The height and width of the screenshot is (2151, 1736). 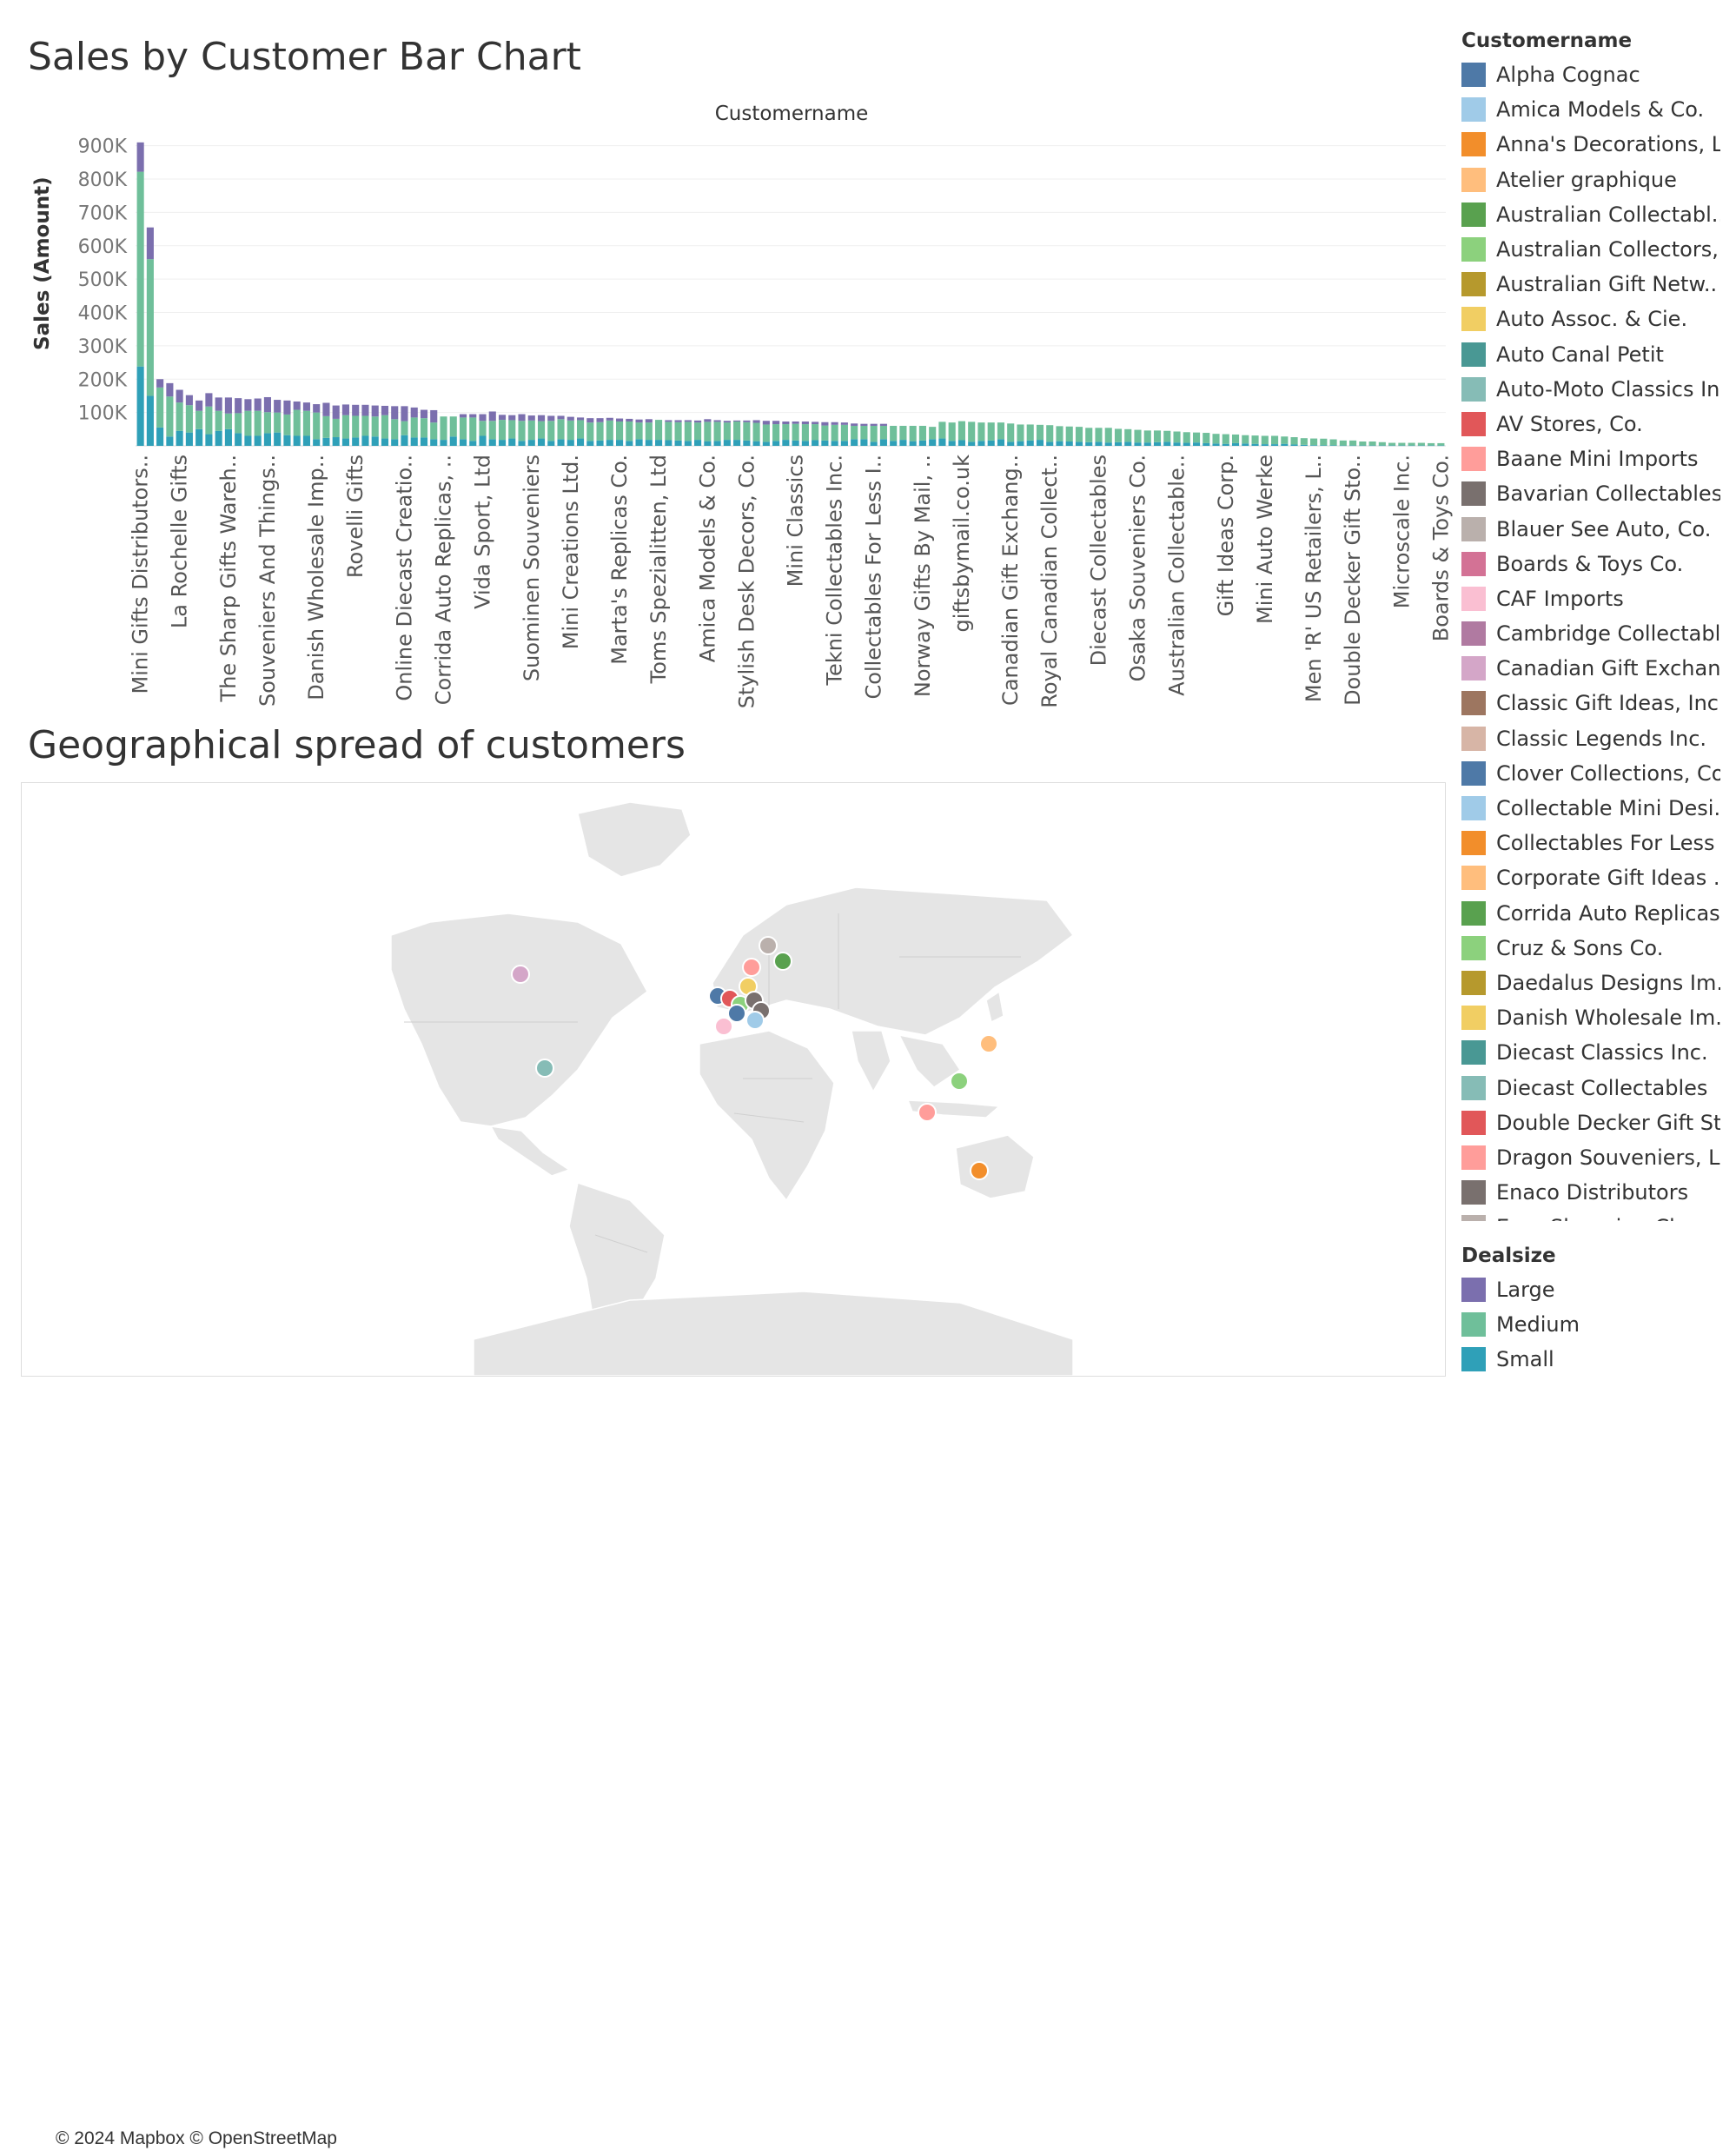 I want to click on customer-marker-france, so click(x=736, y=1014).